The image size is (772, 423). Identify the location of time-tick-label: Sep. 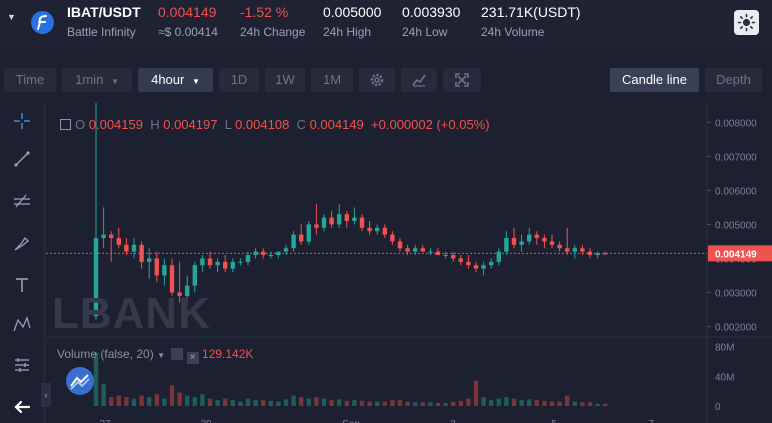
(351, 421).